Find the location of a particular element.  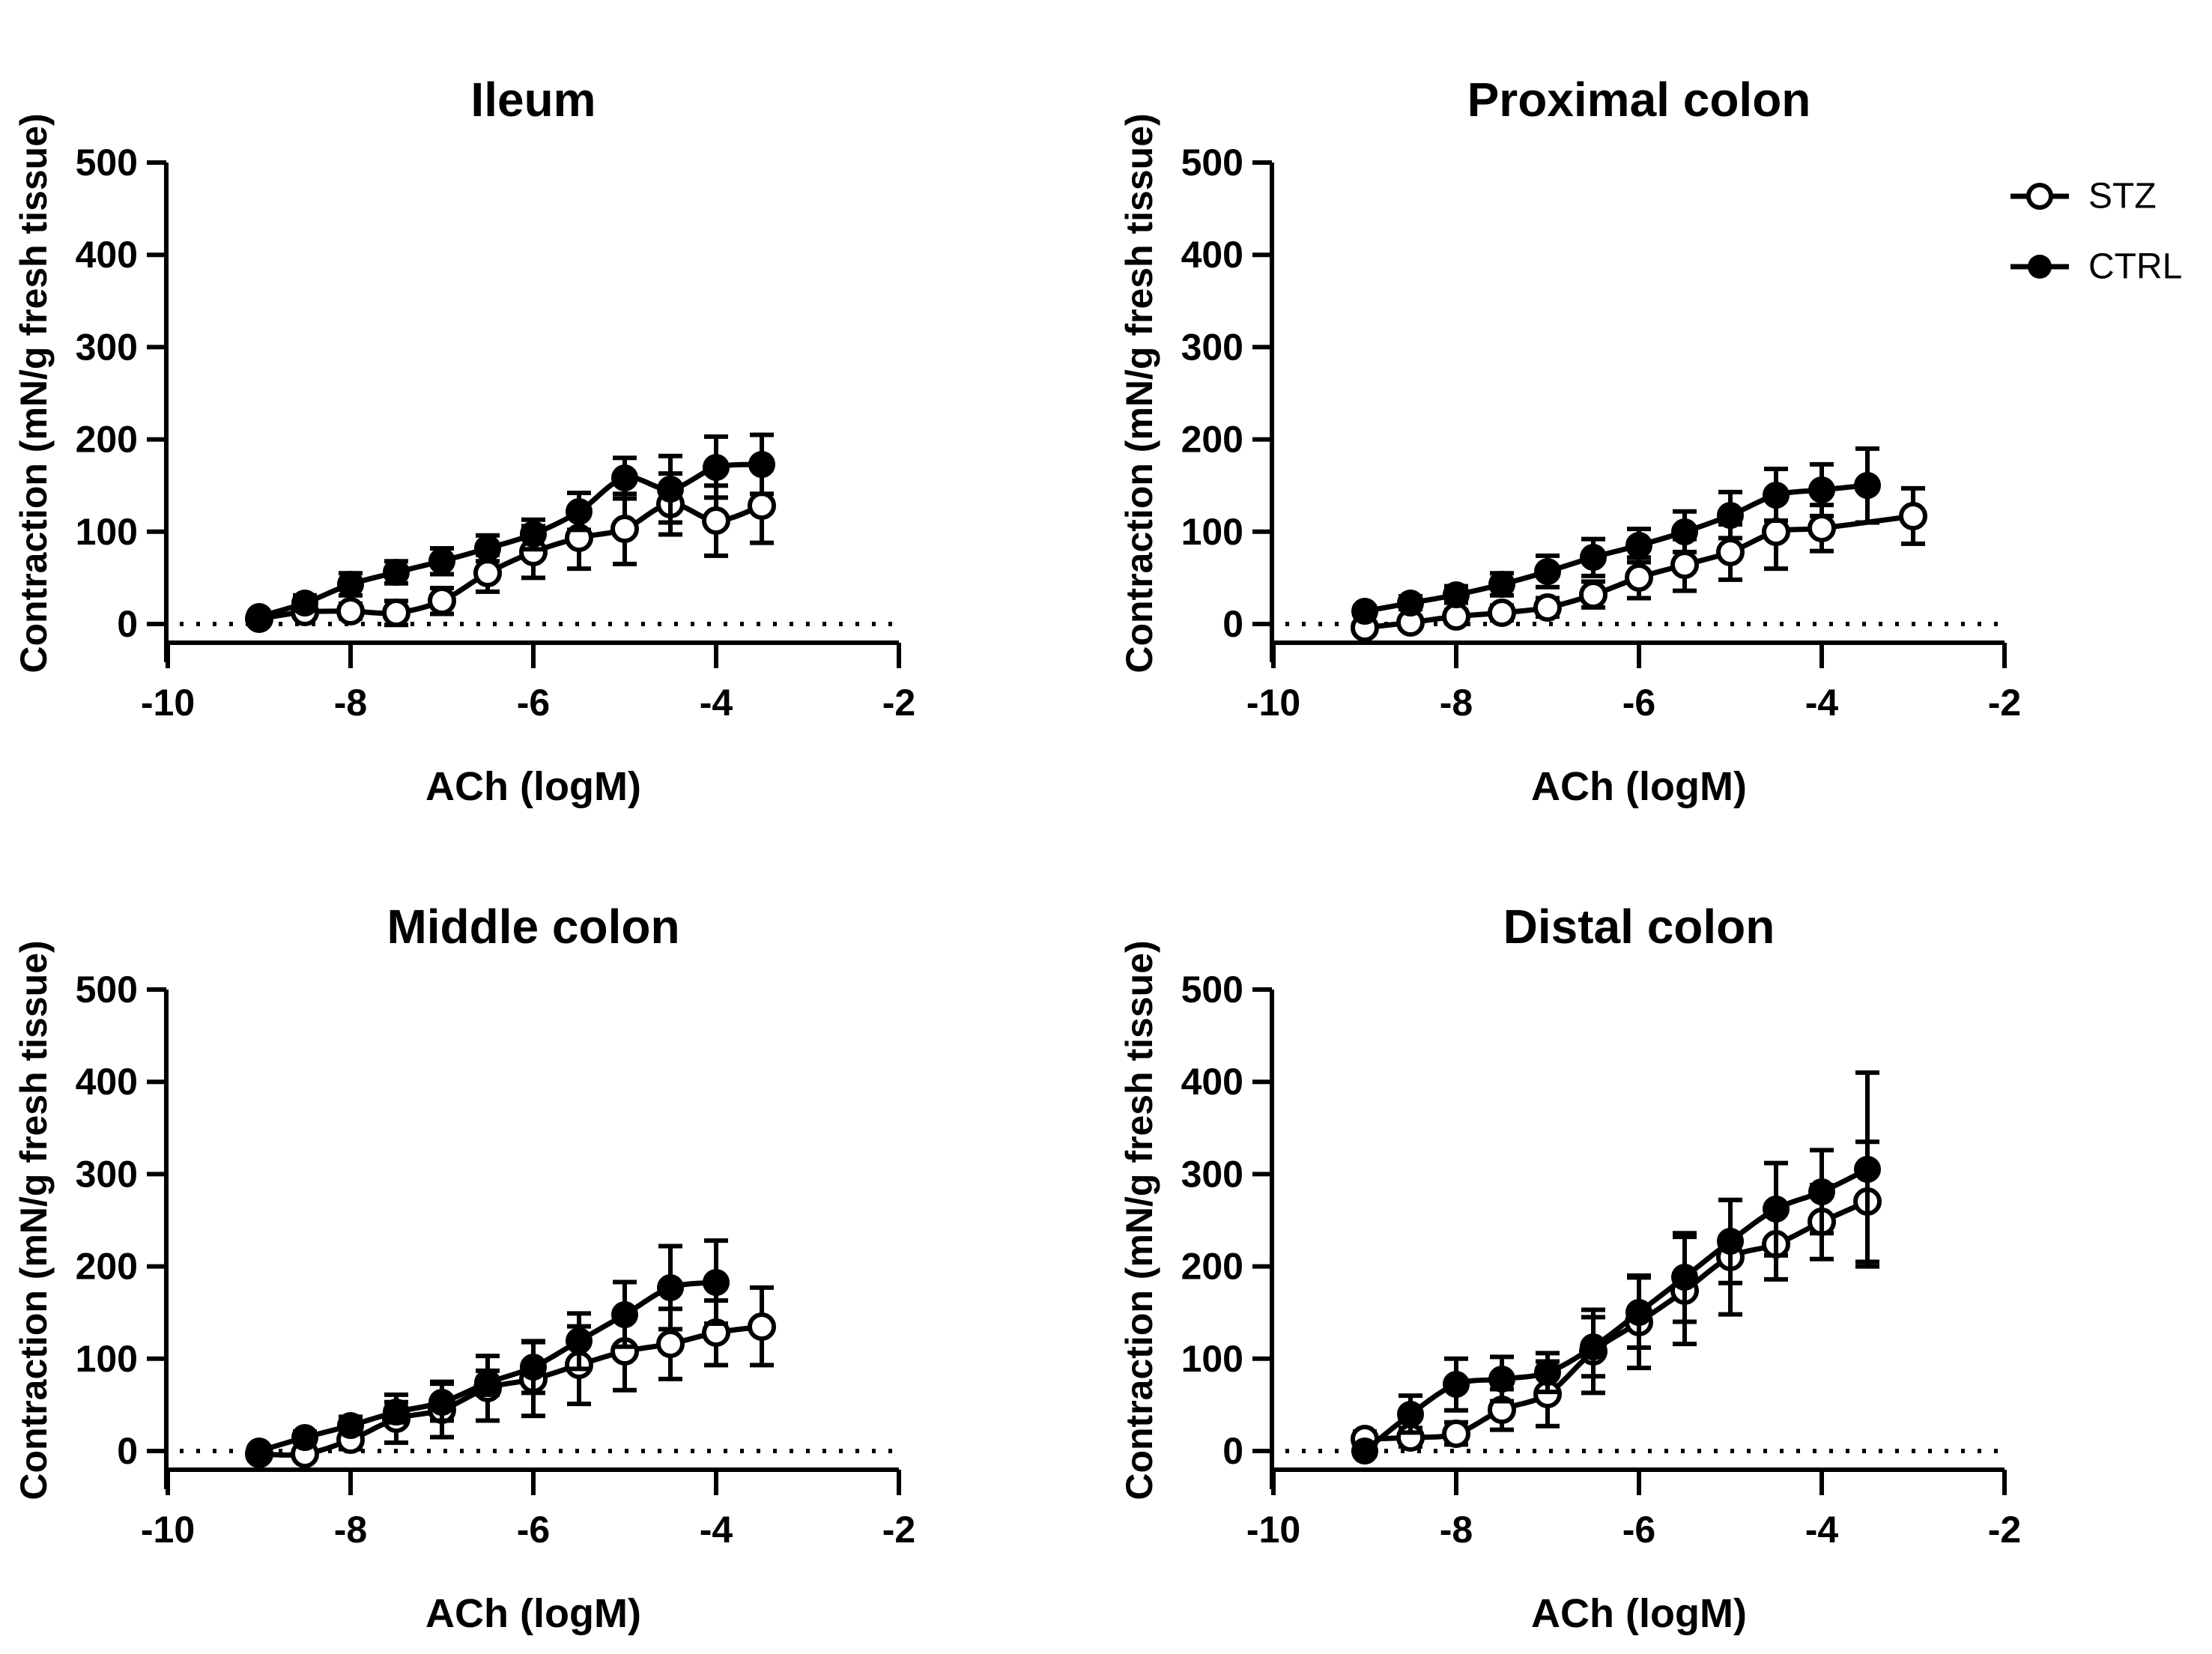

series-stz is located at coordinates (1639, 563).